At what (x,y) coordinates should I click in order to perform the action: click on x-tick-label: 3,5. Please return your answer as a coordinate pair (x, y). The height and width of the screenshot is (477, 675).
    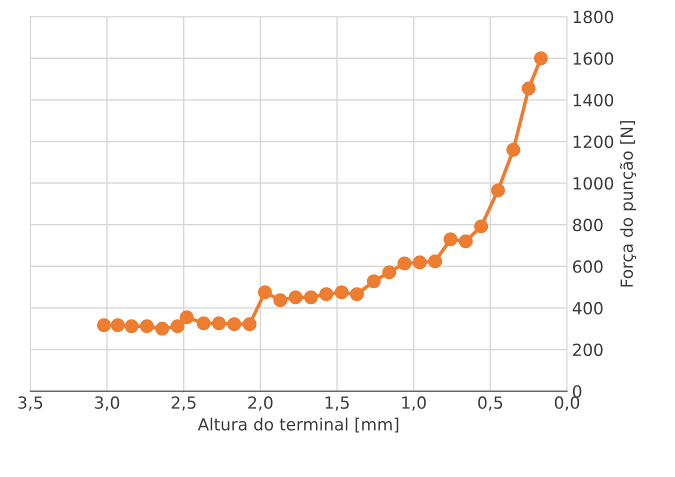
    Looking at the image, I should click on (30, 403).